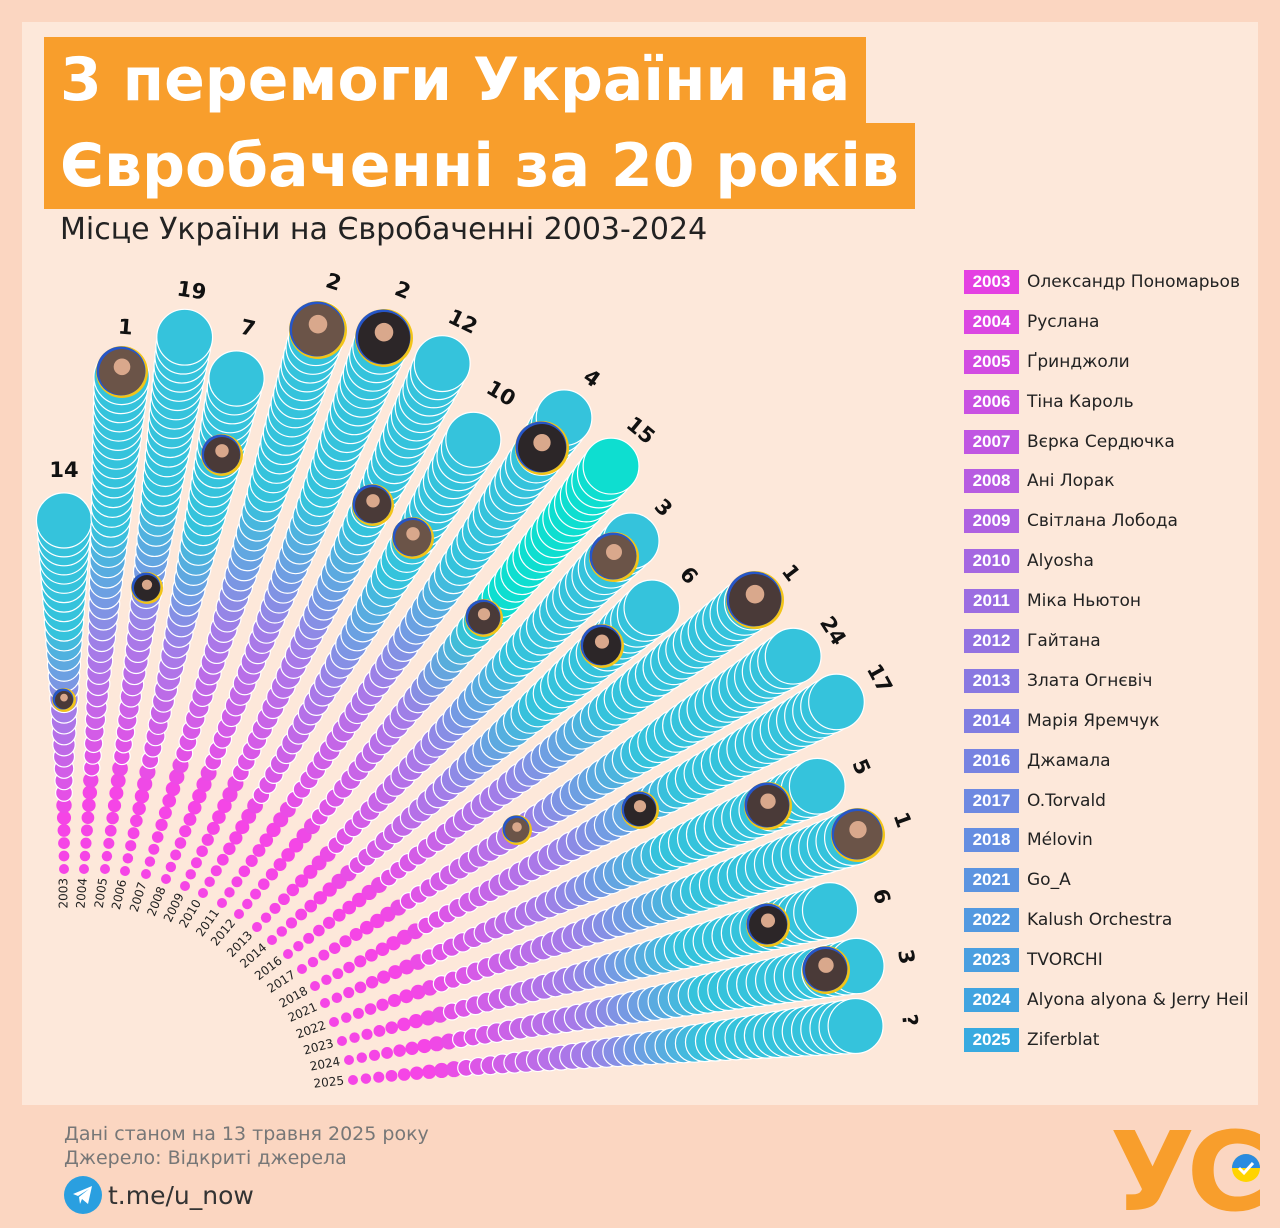 This screenshot has width=1280, height=1228. Describe the element at coordinates (350, 654) in the screenshot. I see `ray-2010` at that location.